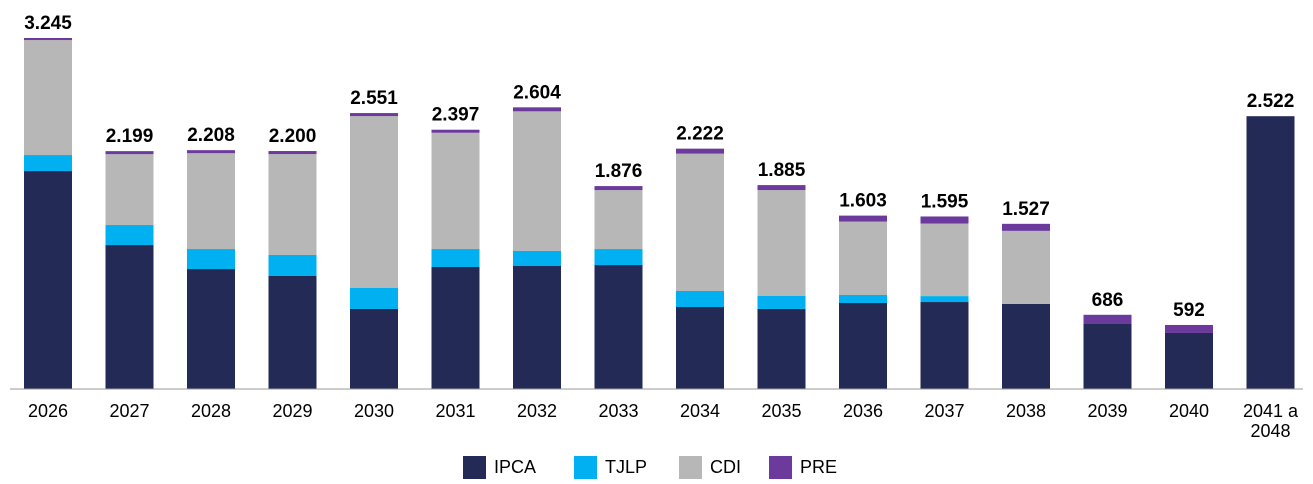  What do you see at coordinates (211, 411) in the screenshot?
I see `x-tick-label: 2028` at bounding box center [211, 411].